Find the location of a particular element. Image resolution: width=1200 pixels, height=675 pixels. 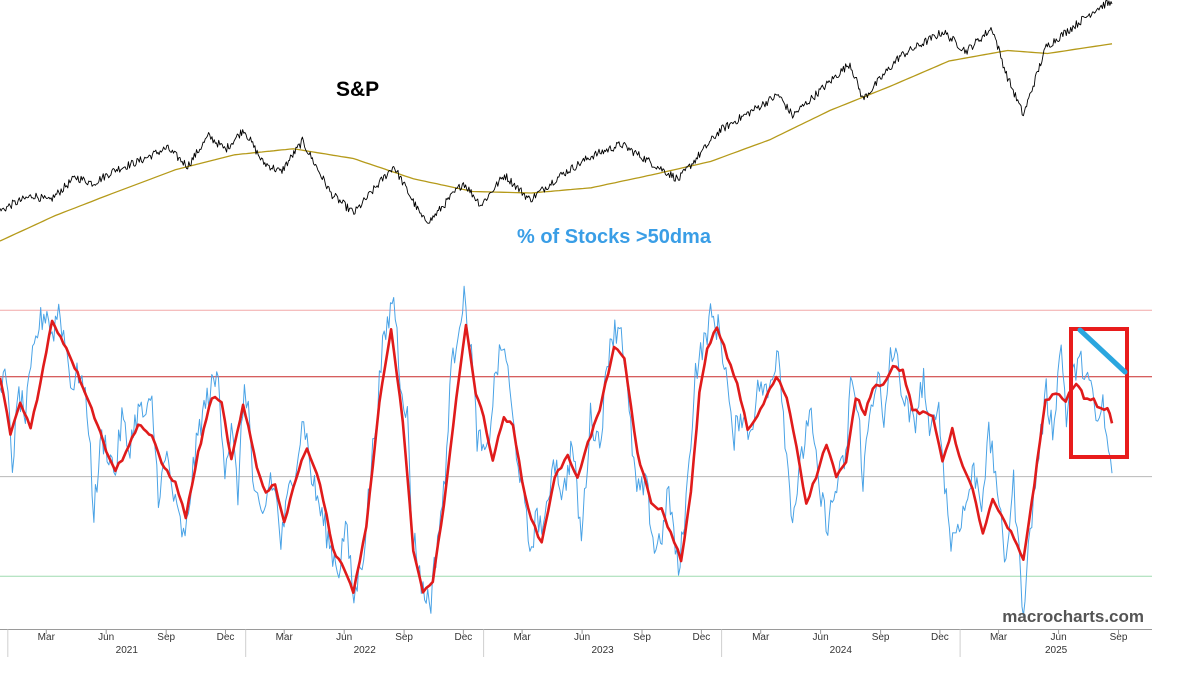

highlight-box is located at coordinates (1099, 393).